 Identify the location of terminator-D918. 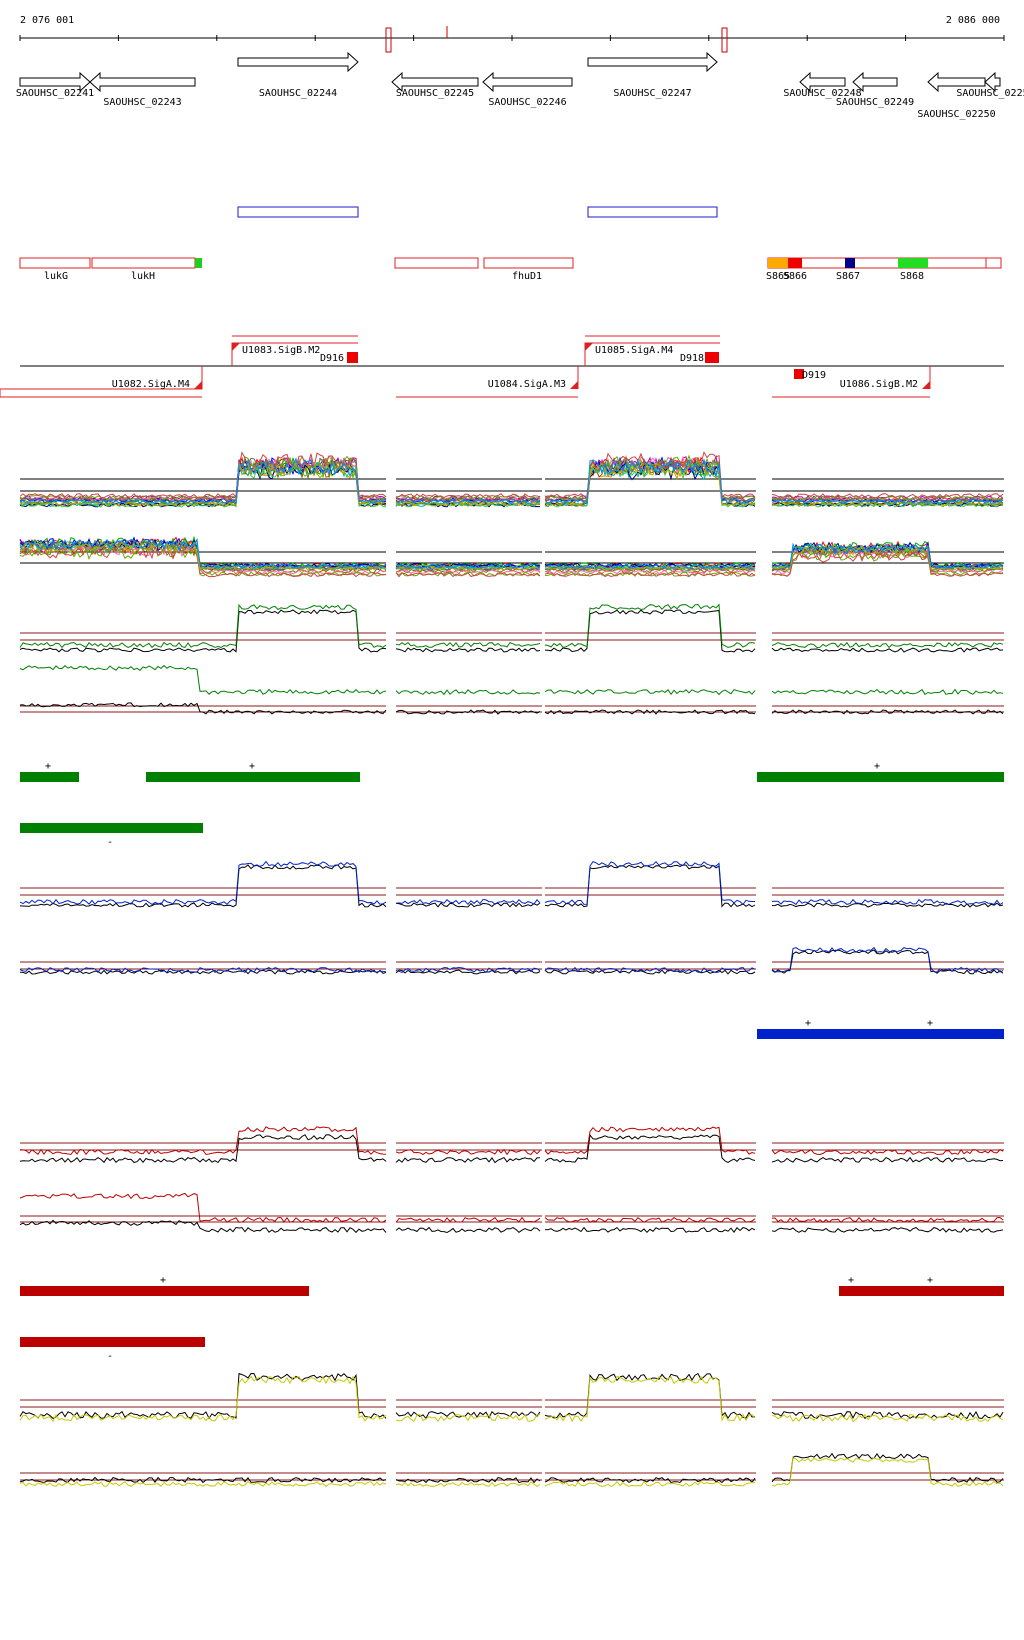
(712, 357).